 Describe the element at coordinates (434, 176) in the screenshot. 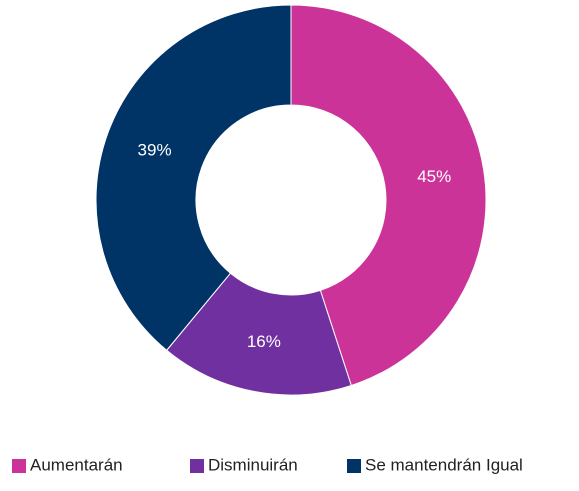

I see `slice-label: 45%` at that location.